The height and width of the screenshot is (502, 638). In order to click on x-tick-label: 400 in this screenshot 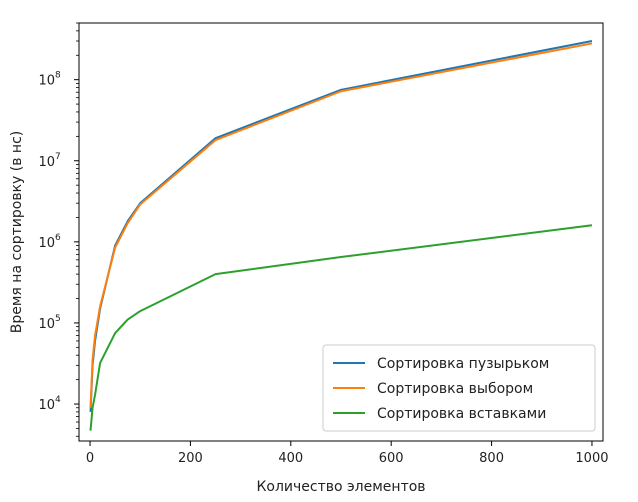, I will do `click(290, 458)`.